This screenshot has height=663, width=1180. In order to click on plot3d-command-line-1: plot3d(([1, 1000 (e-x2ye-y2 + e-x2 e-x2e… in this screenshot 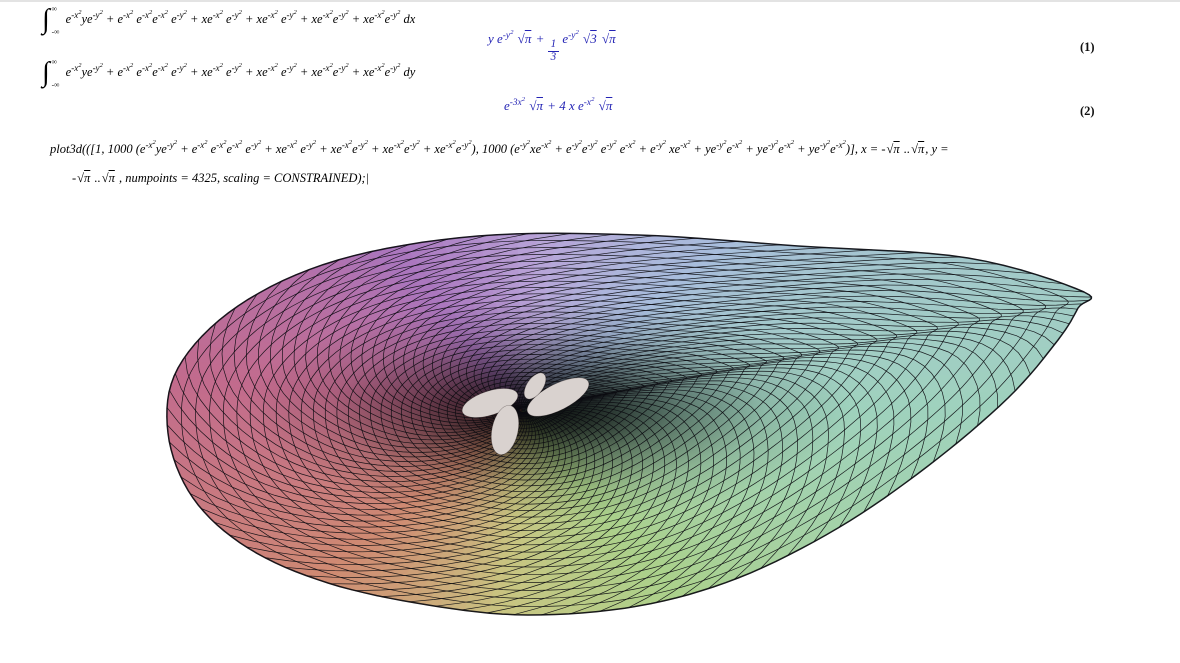, I will do `click(499, 148)`.